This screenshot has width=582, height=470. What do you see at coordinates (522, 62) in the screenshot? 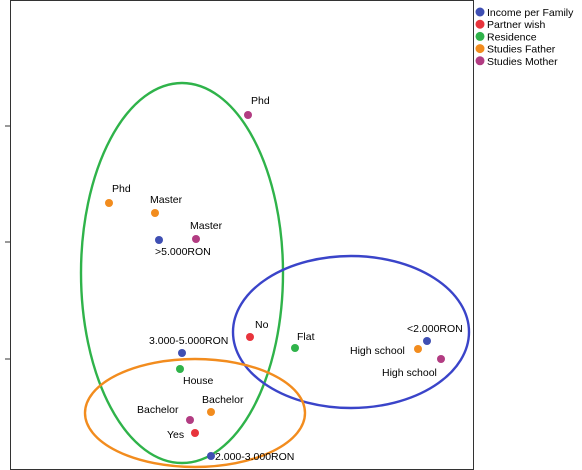
I see `legend-entry: Studies Mother` at bounding box center [522, 62].